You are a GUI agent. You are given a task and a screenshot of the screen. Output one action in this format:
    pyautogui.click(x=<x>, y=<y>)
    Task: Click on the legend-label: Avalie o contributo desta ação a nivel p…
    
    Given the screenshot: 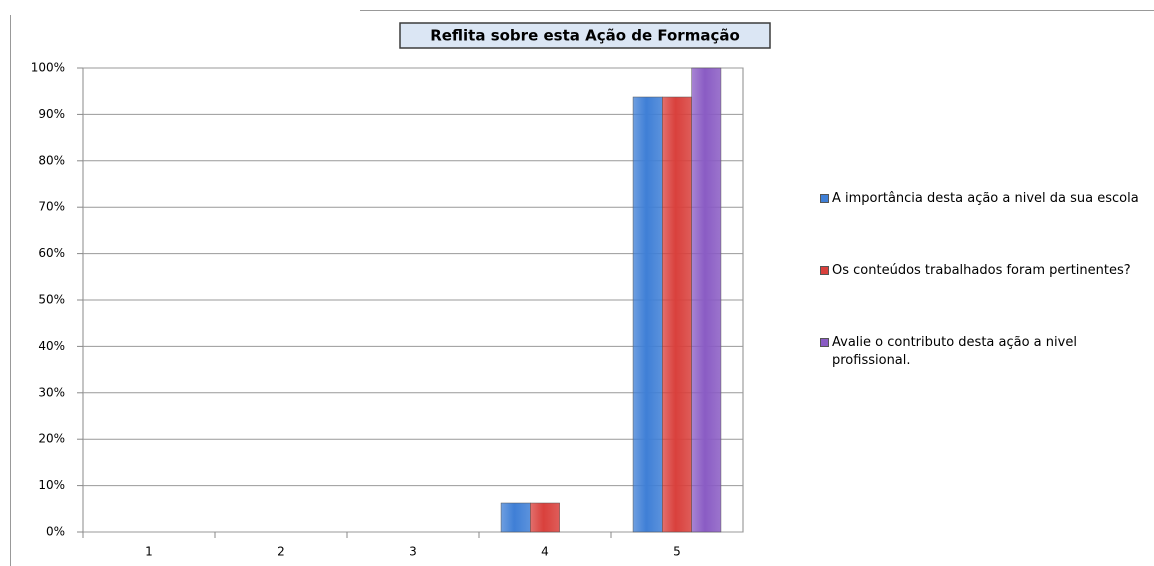 What is the action you would take?
    pyautogui.click(x=954, y=351)
    